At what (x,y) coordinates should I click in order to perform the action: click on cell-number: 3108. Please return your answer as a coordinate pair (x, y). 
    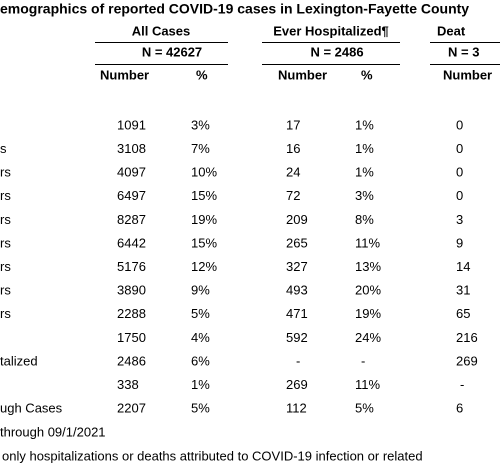
    Looking at the image, I should click on (131, 148).